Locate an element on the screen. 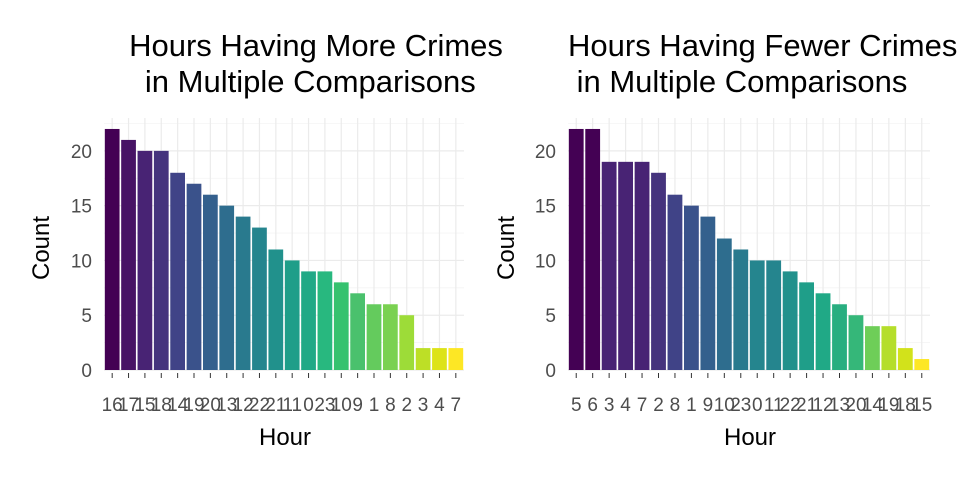  chart-title-line-1: Hours Having Fewer Crimes is located at coordinates (762, 45).